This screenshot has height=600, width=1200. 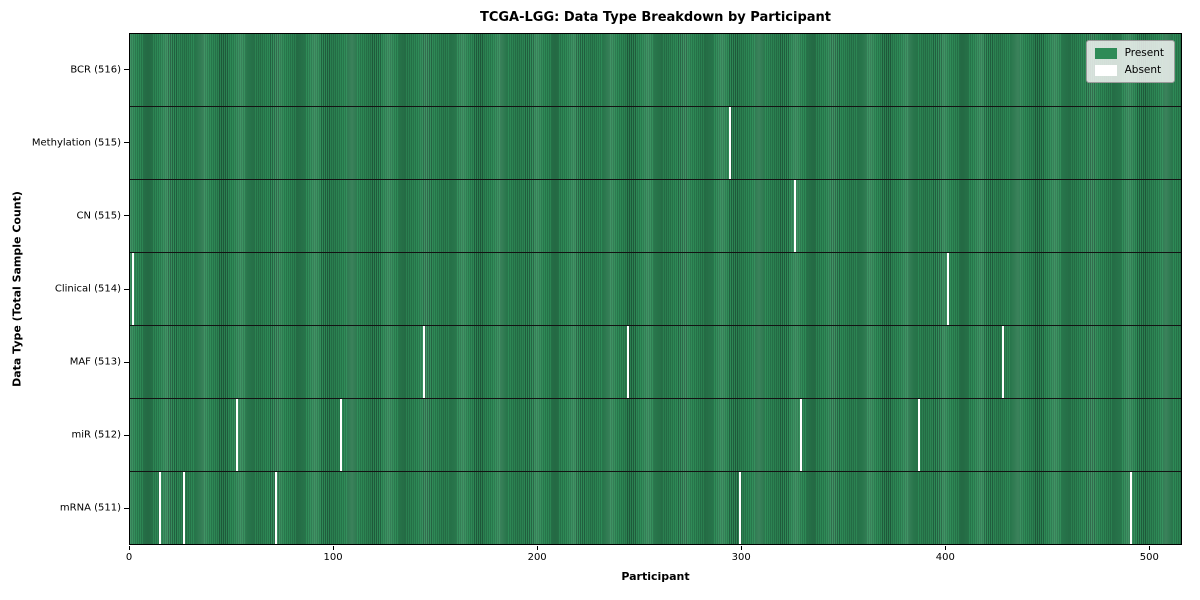 I want to click on heatmap-row-clinical, so click(x=655, y=288).